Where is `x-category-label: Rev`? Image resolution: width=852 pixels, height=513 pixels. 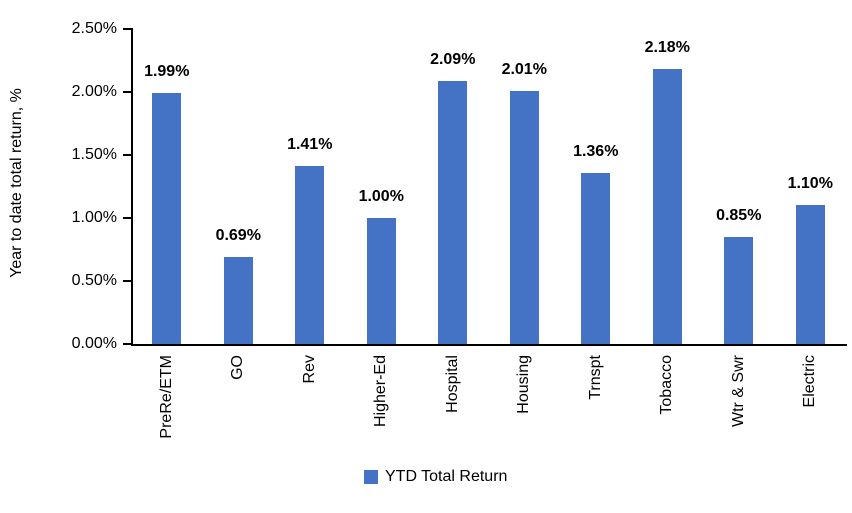
x-category-label: Rev is located at coordinates (309, 369).